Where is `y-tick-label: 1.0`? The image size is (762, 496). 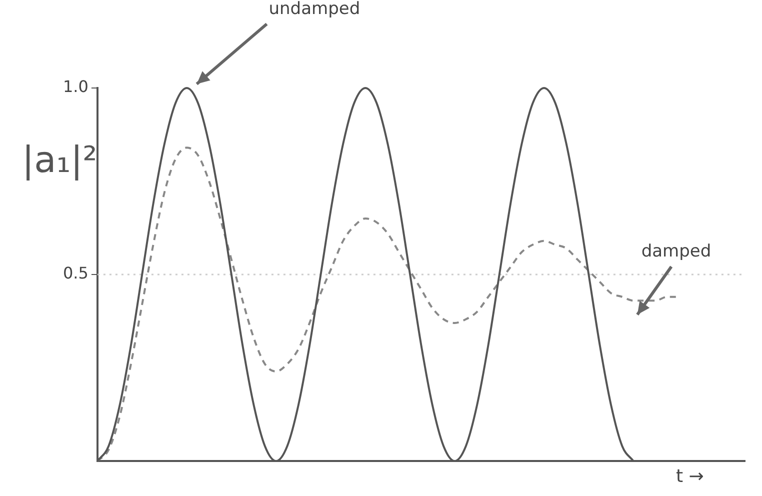 y-tick-label: 1.0 is located at coordinates (75, 86).